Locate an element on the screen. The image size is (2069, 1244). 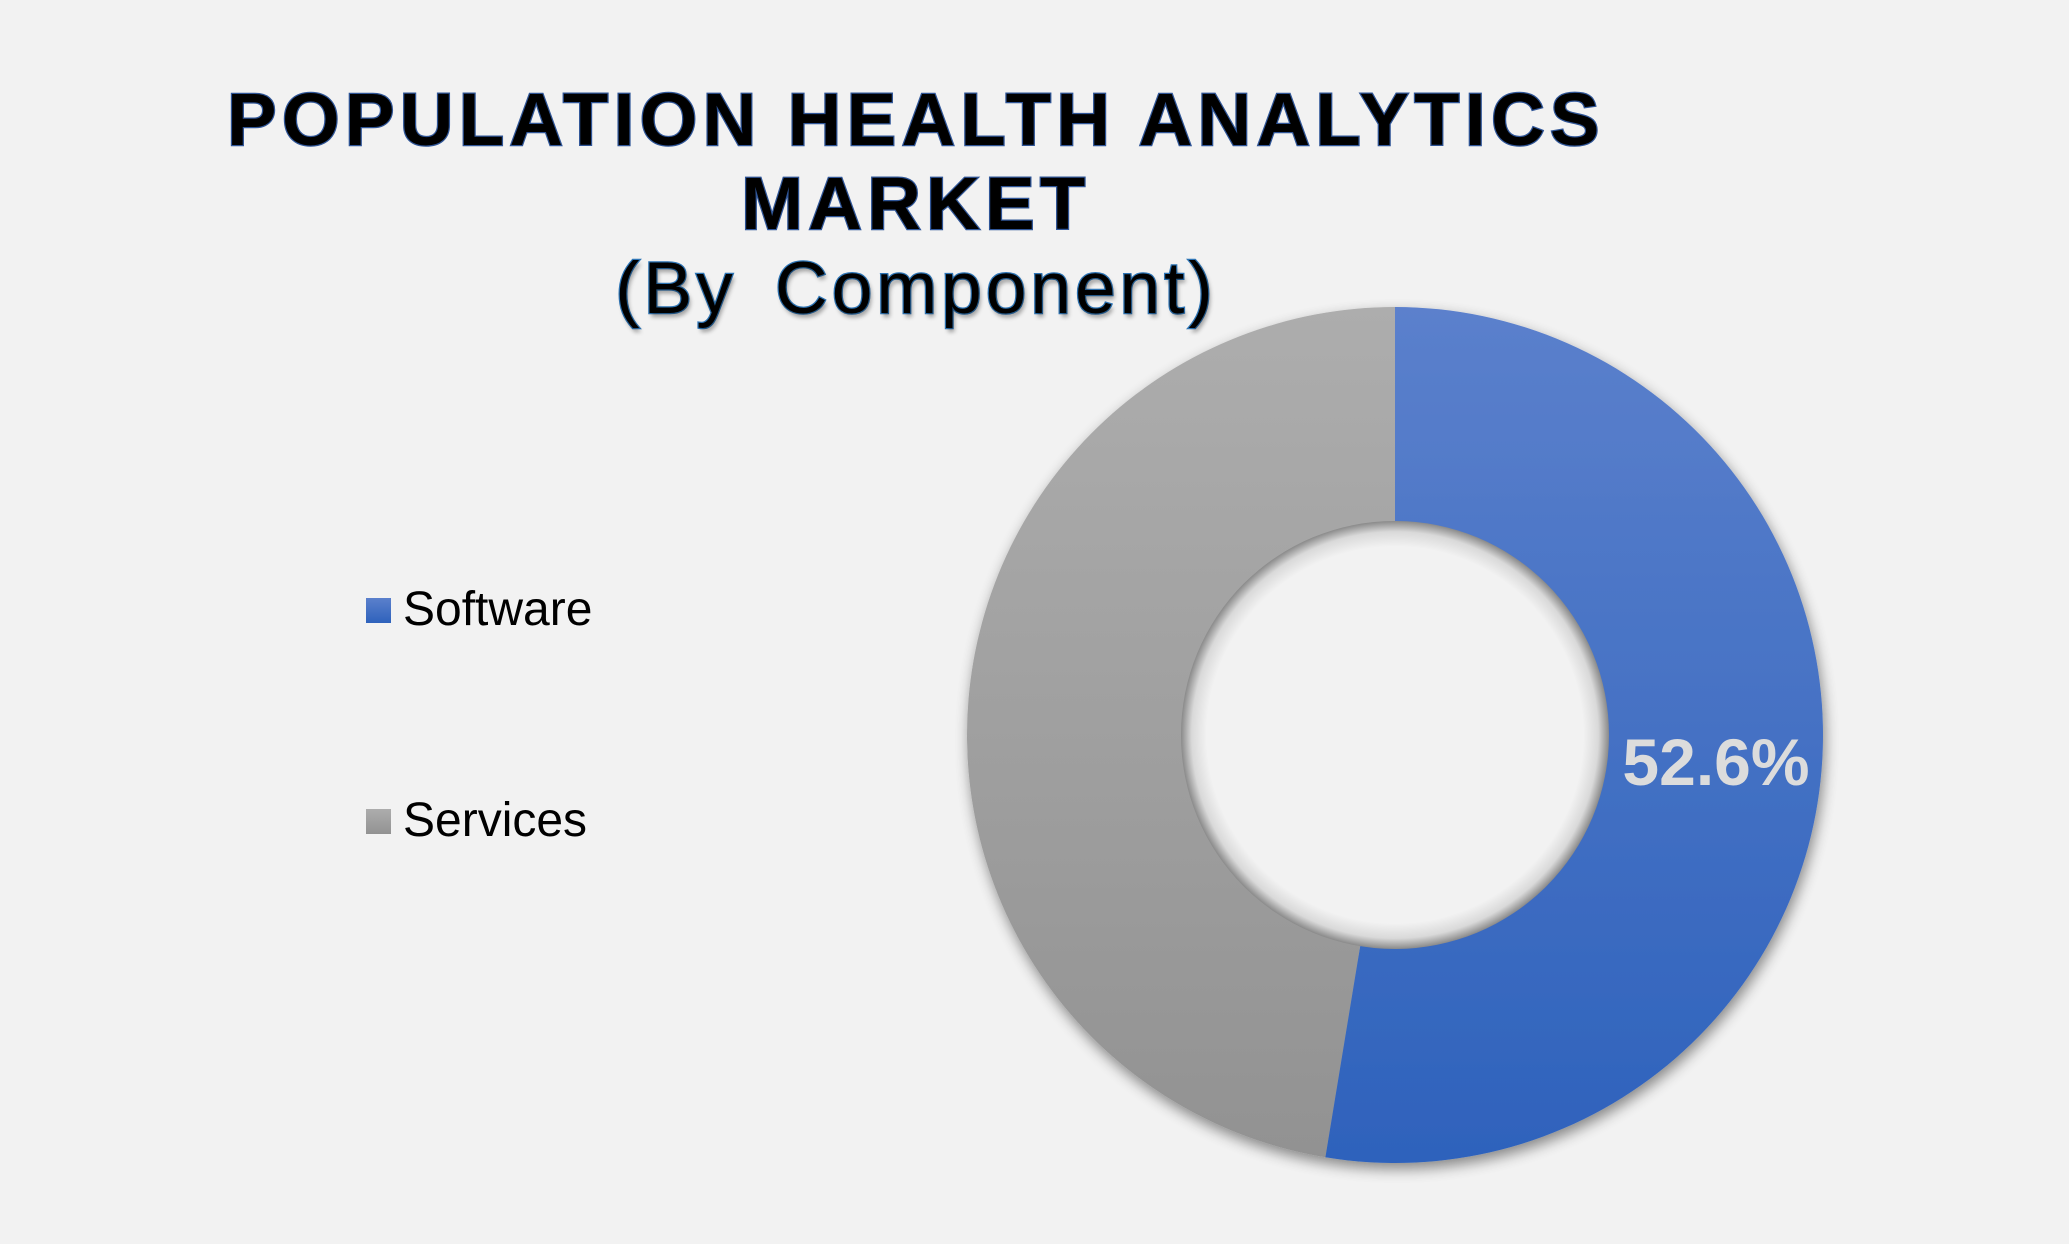
legend-item-services: Services is located at coordinates (476, 821).